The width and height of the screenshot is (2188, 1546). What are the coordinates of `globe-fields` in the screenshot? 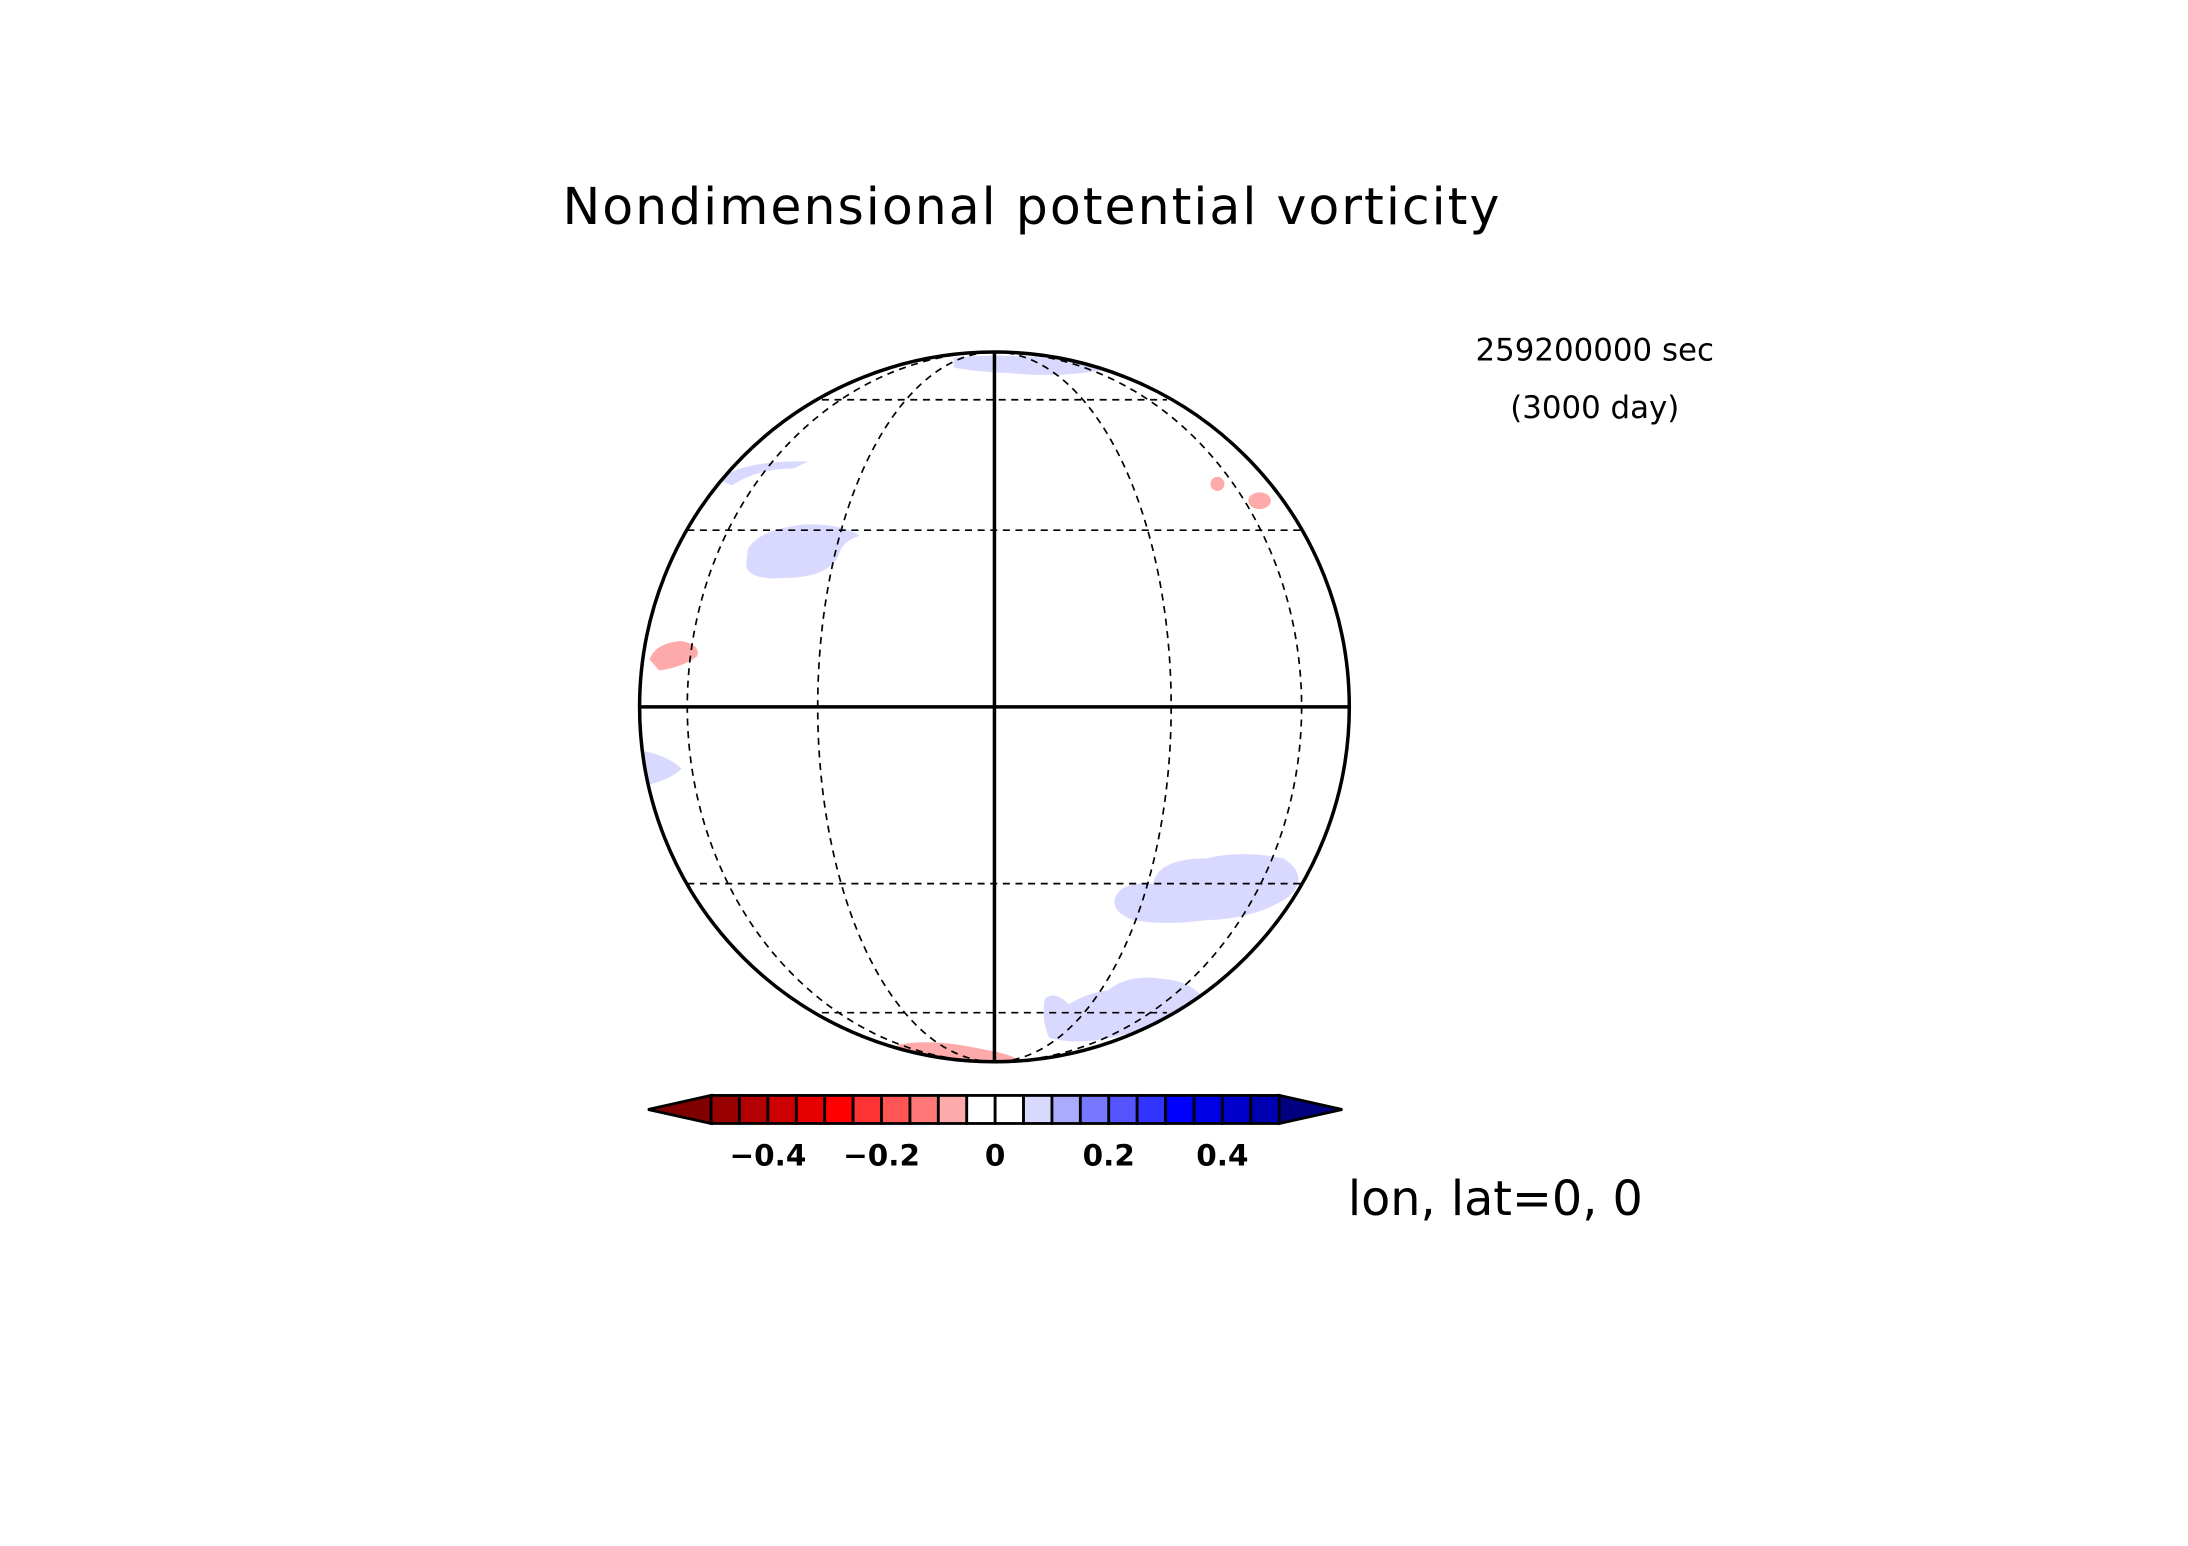 It's located at (969, 708).